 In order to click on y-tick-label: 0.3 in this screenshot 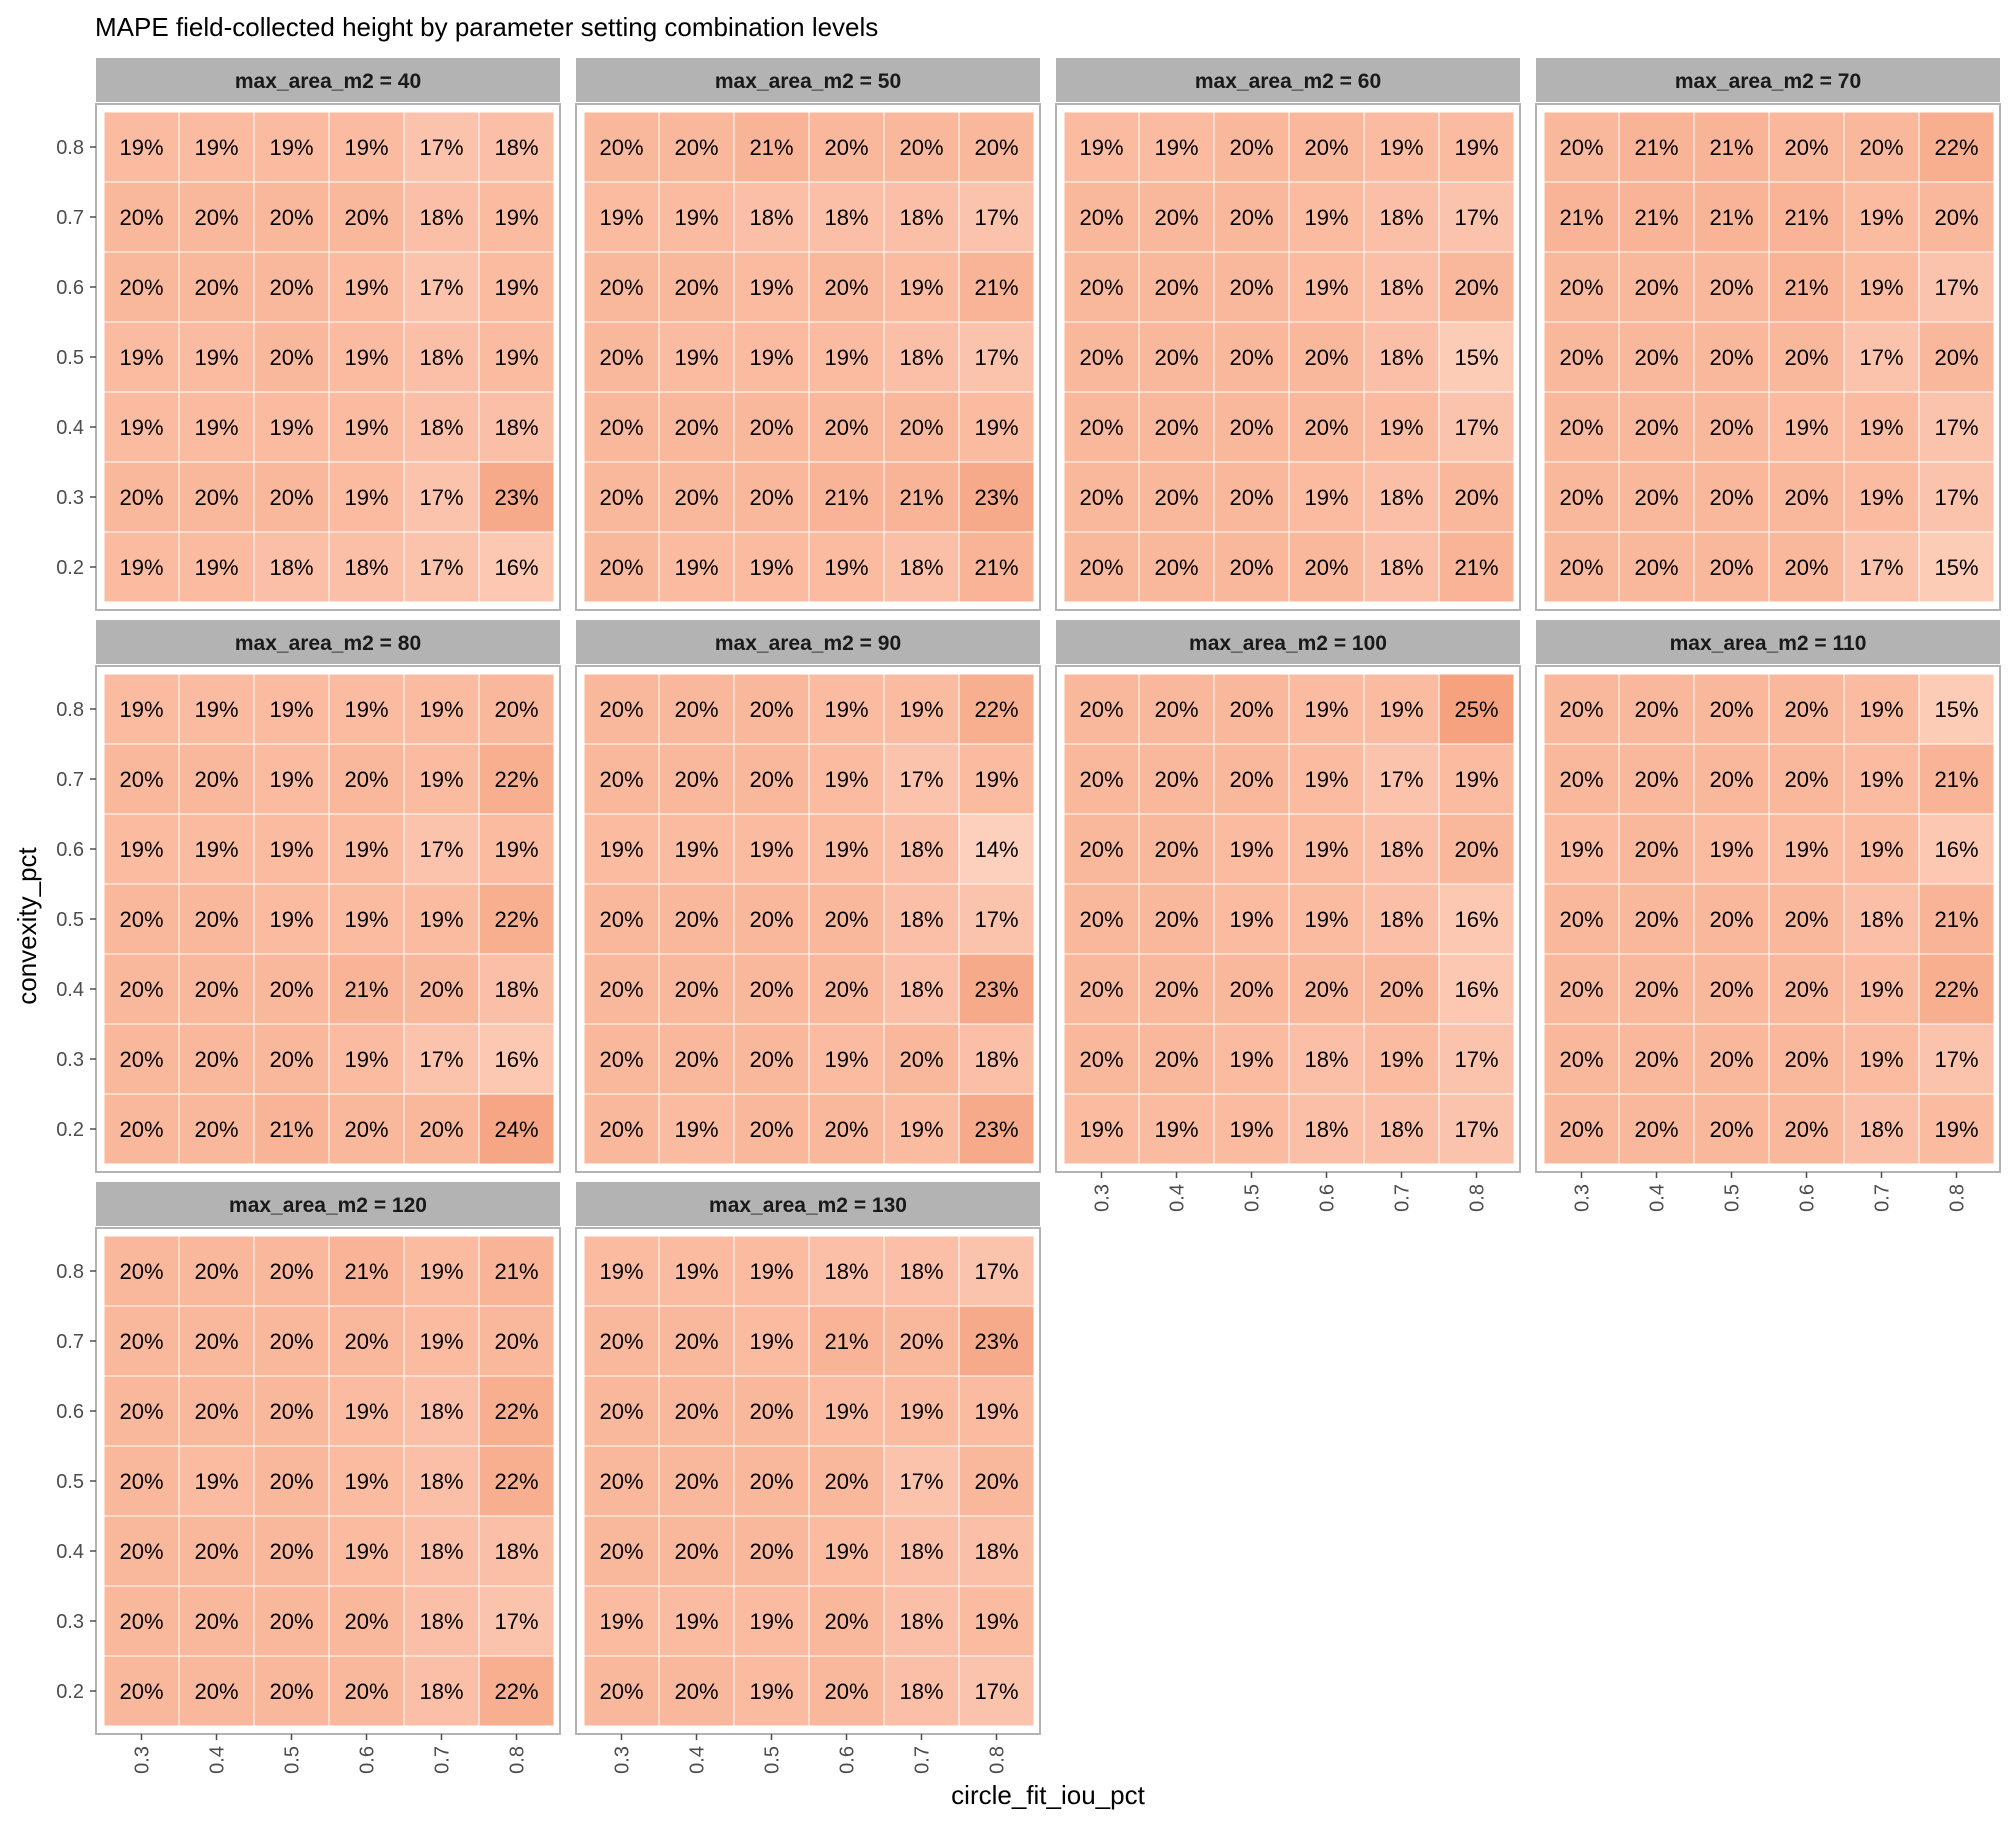, I will do `click(70, 1060)`.